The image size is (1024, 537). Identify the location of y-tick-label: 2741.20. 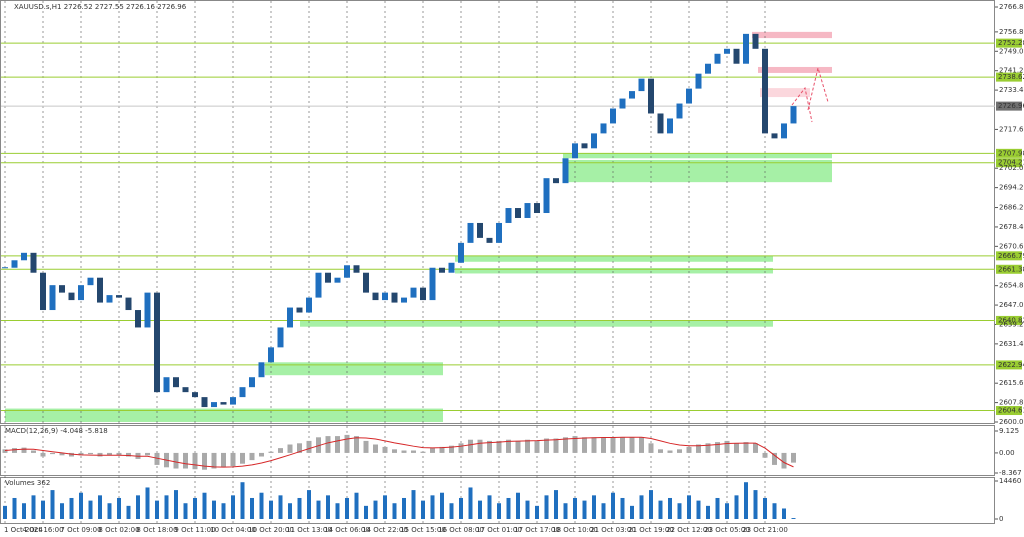
(1011, 71).